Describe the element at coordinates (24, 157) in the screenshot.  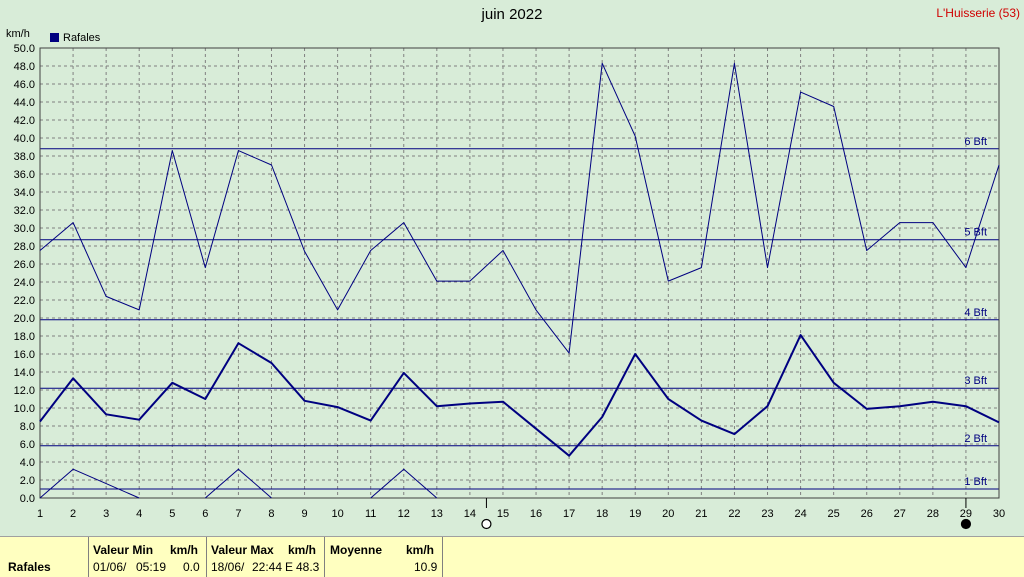
I see `y-tick-label: 38.0` at that location.